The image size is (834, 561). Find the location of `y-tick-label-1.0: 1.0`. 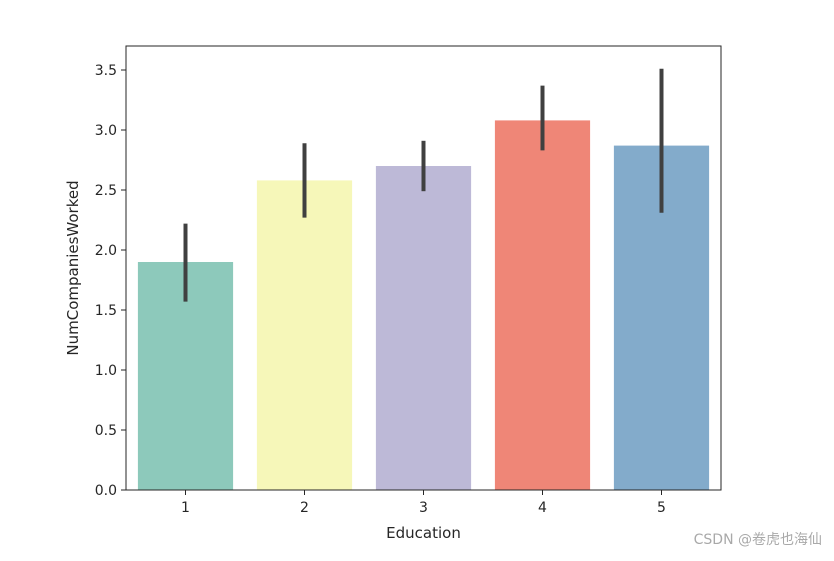

y-tick-label-1.0: 1.0 is located at coordinates (106, 371).